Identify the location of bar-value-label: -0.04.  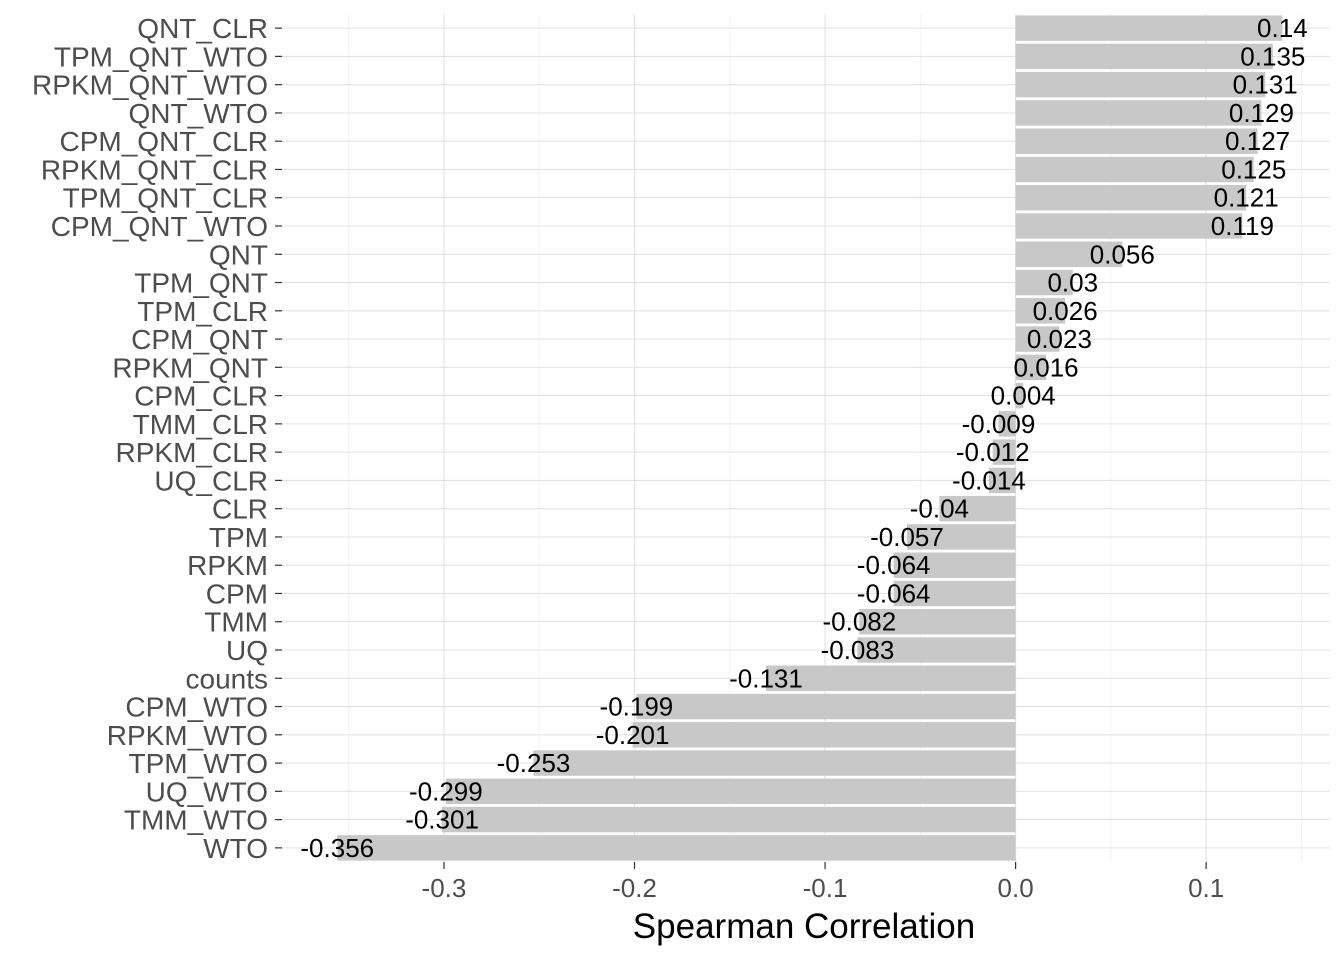
(939, 509).